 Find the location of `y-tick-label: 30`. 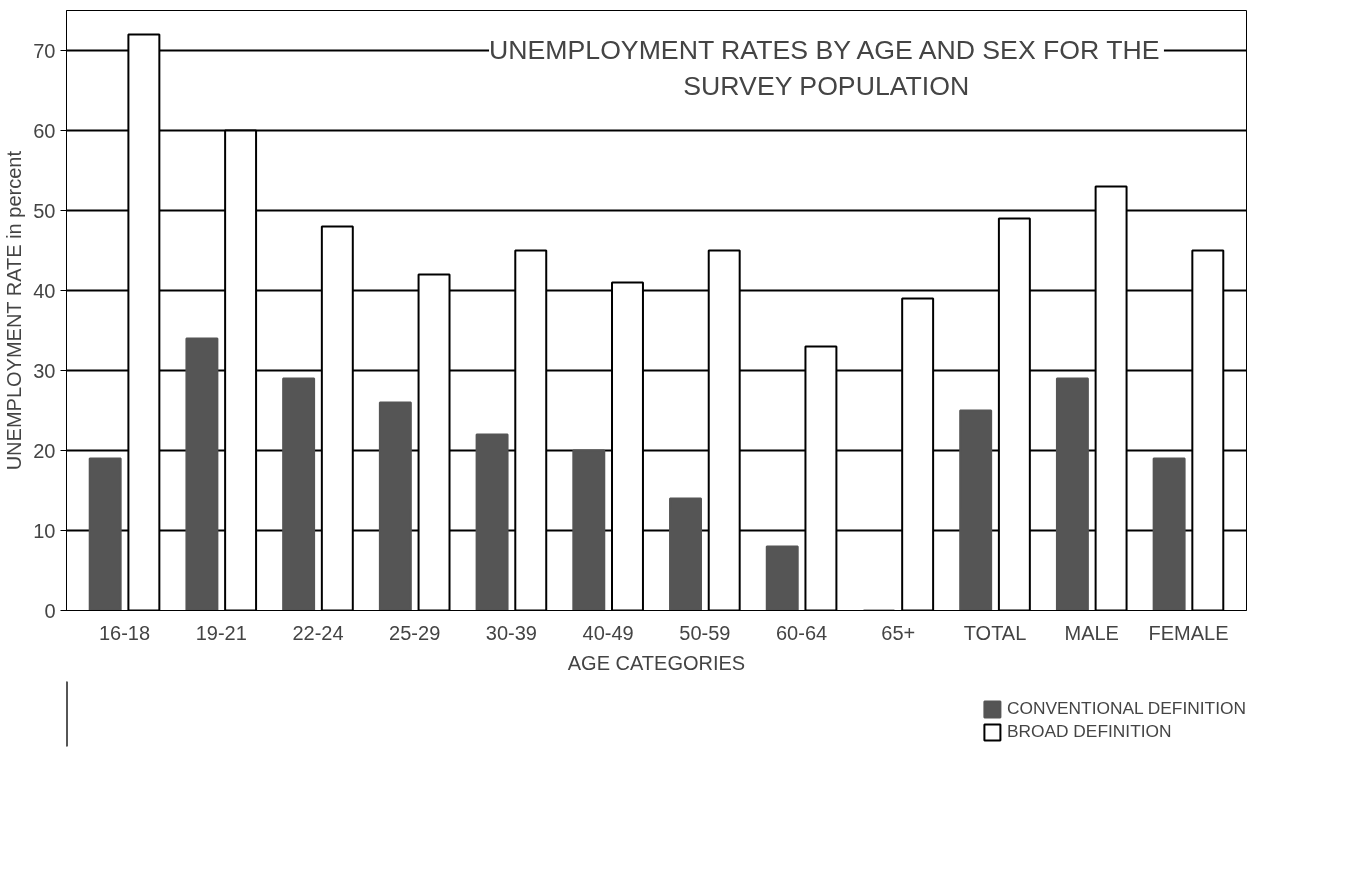

y-tick-label: 30 is located at coordinates (44, 370).